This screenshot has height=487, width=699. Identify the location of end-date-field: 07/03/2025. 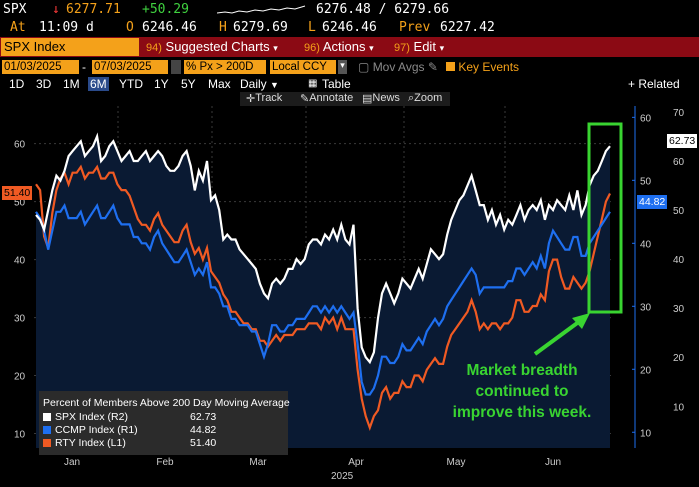
(130, 67).